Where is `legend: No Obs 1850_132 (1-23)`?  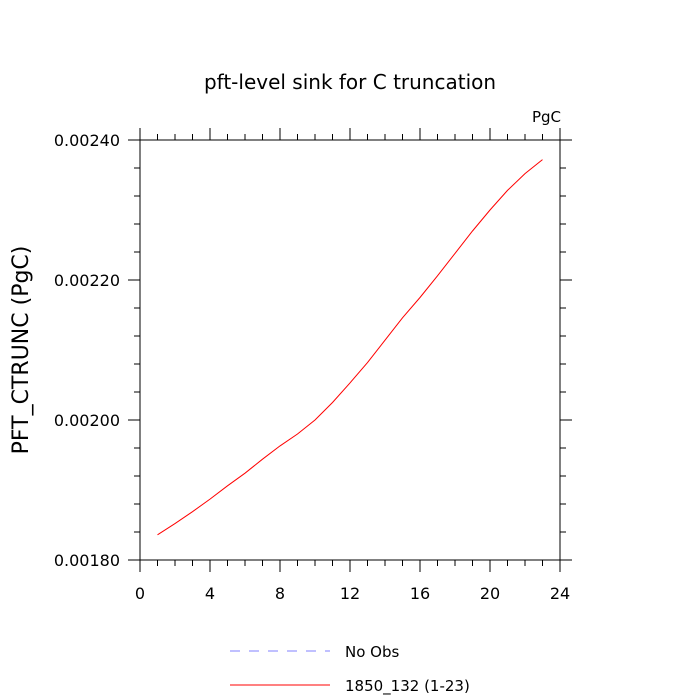 legend: No Obs 1850_132 (1-23) is located at coordinates (350, 669).